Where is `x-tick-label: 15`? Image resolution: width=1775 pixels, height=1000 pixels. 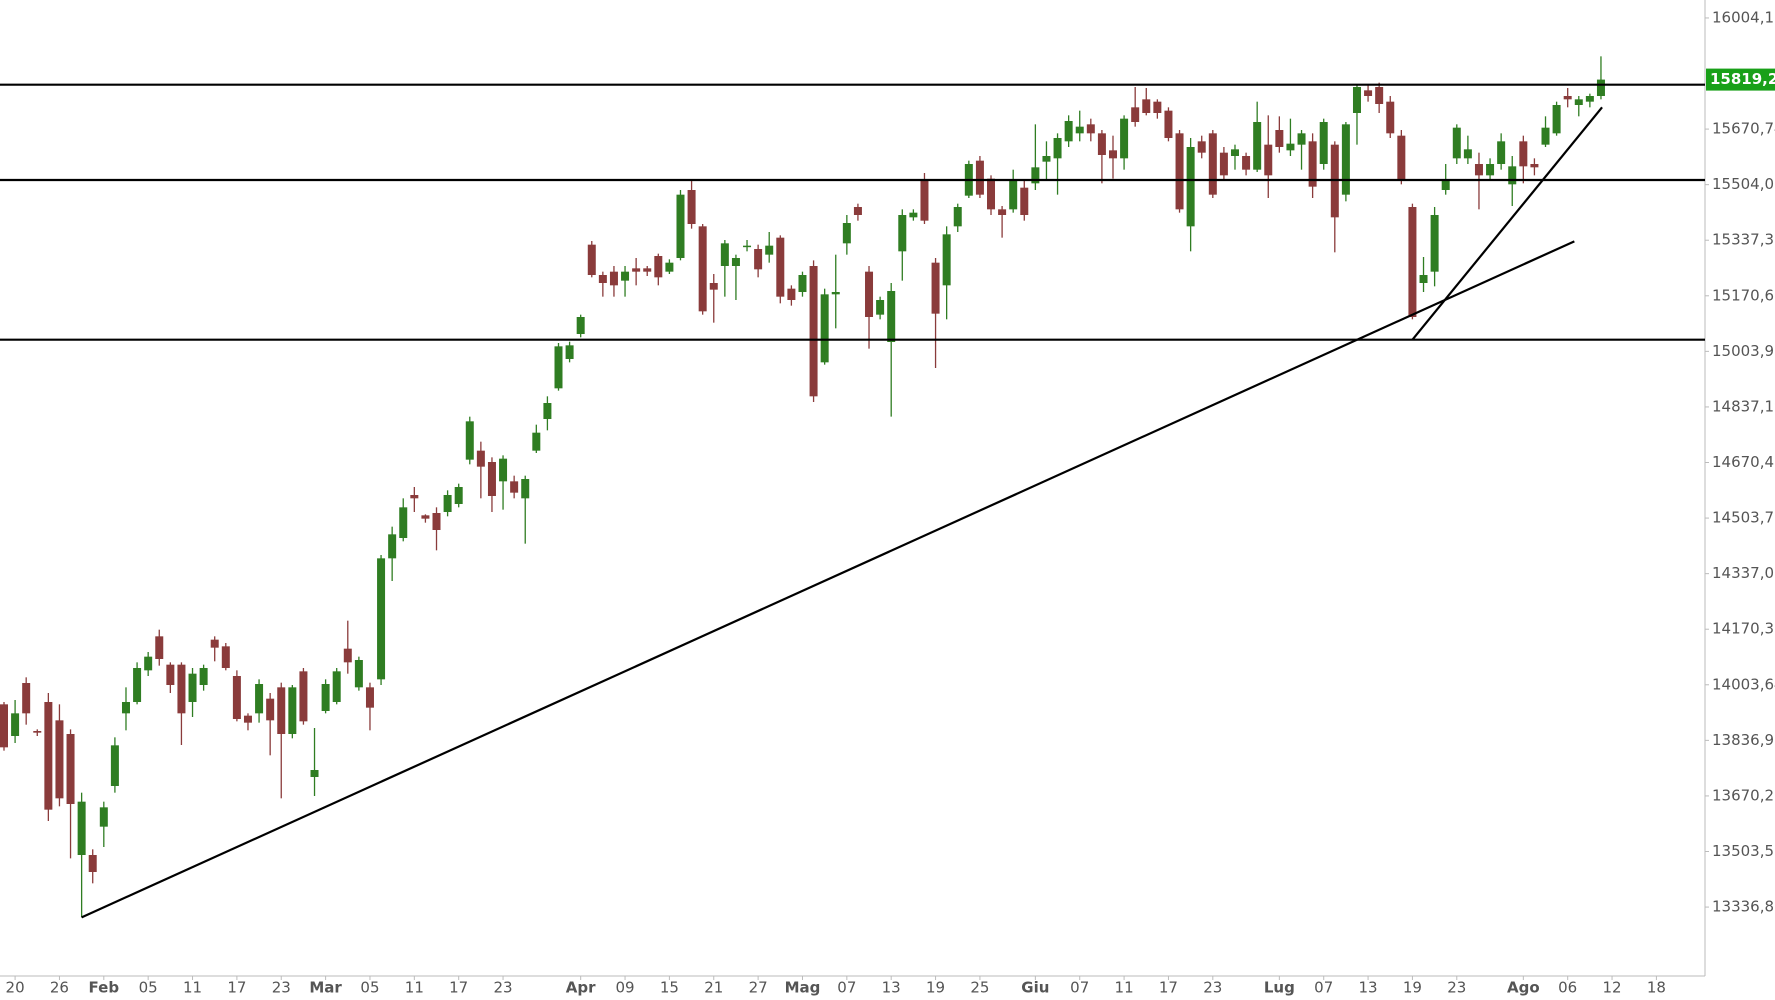
x-tick-label: 15 is located at coordinates (669, 988).